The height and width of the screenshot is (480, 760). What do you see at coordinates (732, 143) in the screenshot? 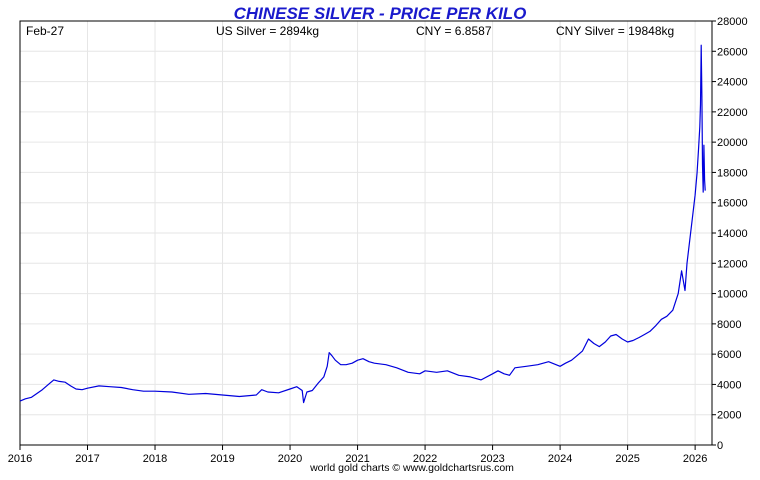
I see `y-tick-label: 20000` at bounding box center [732, 143].